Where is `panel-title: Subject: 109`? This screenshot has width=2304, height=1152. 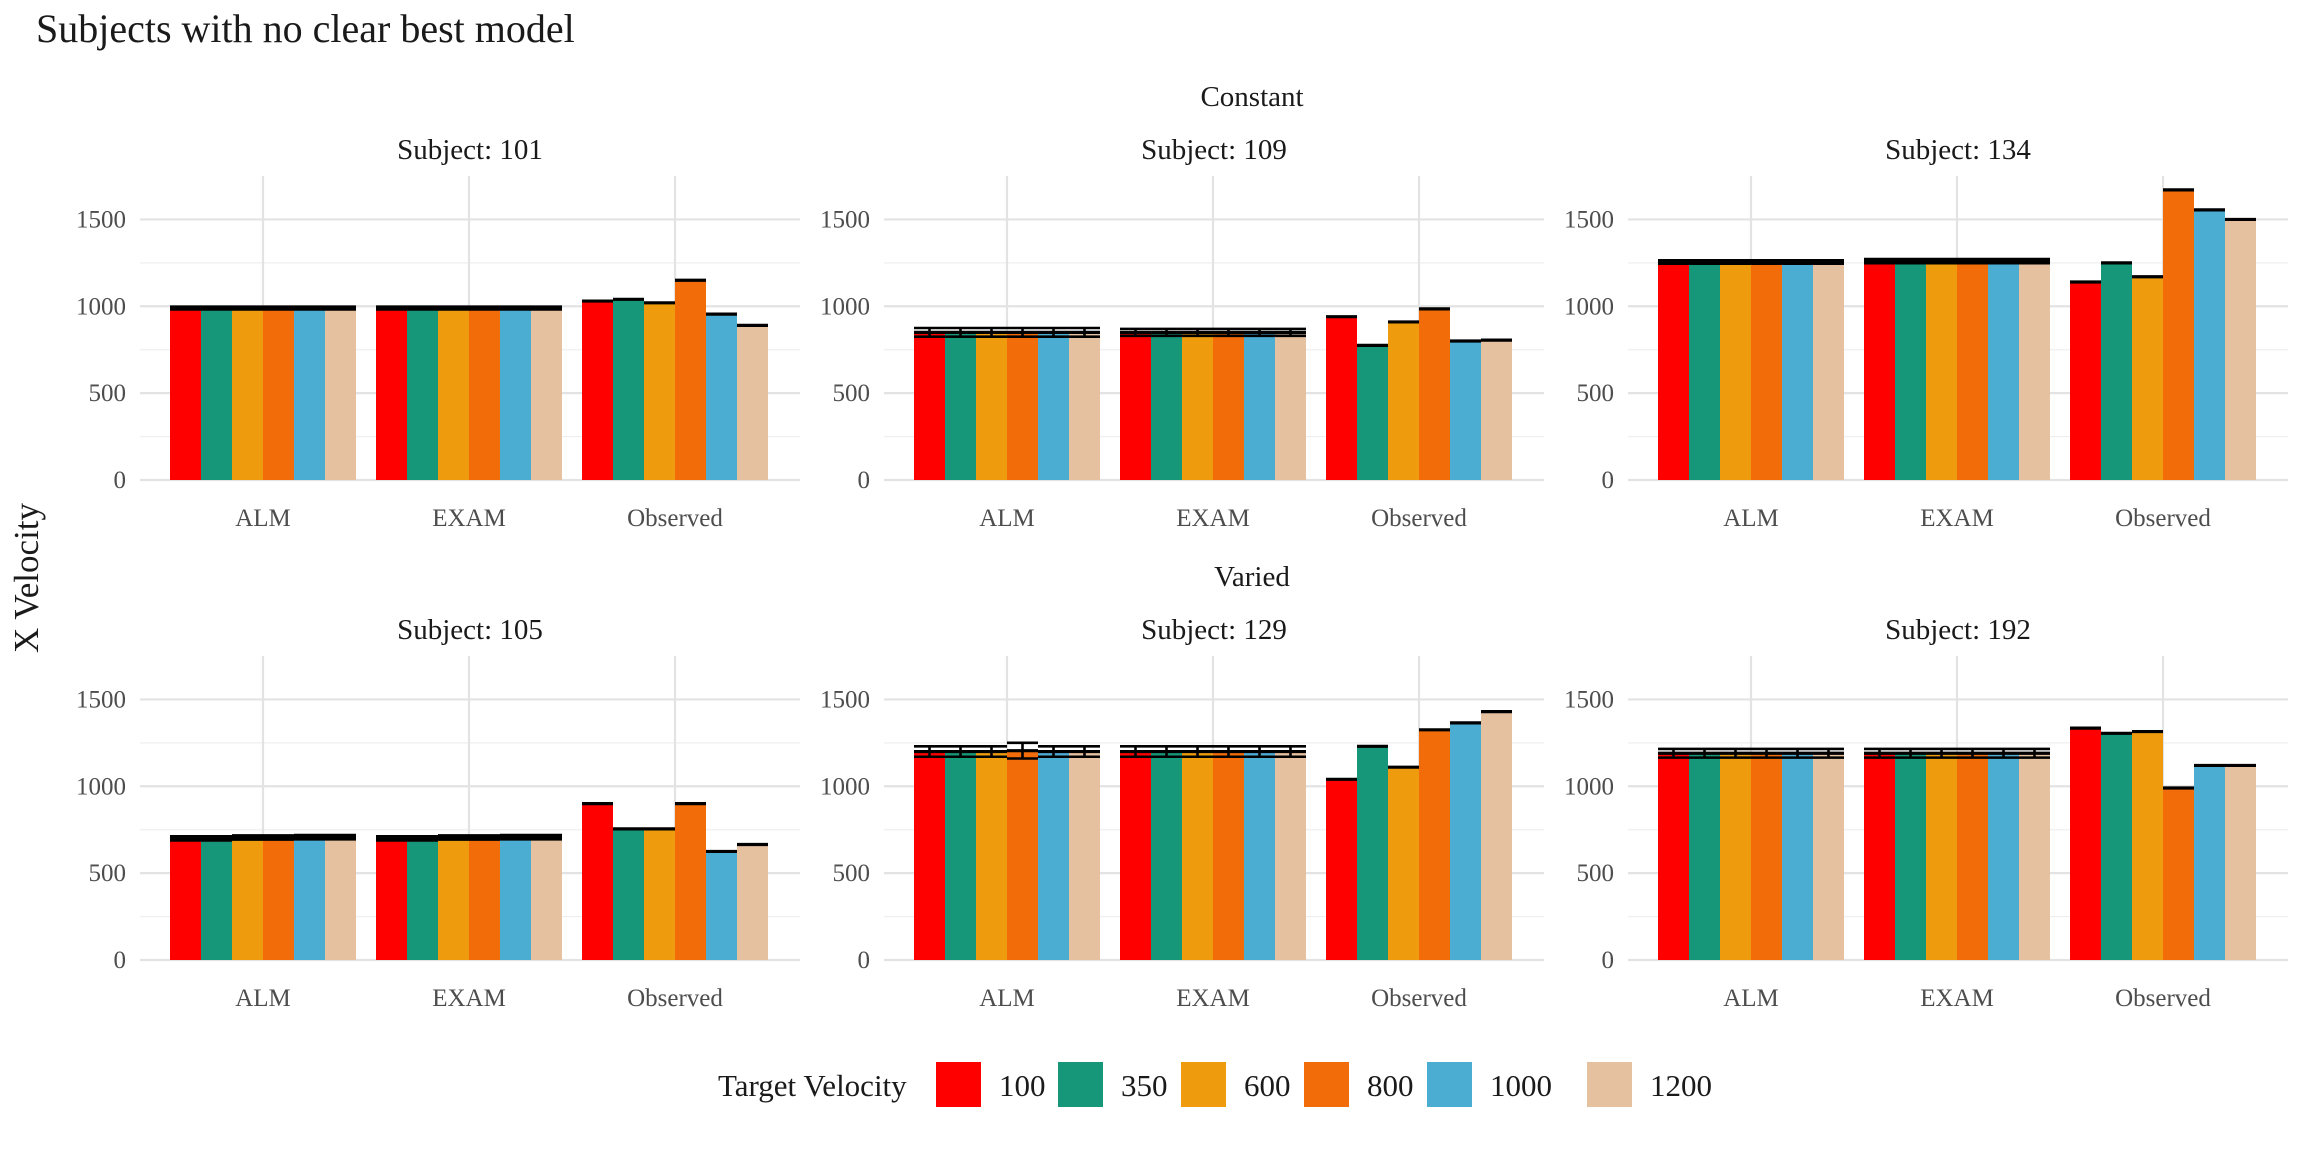
panel-title: Subject: 109 is located at coordinates (1214, 150).